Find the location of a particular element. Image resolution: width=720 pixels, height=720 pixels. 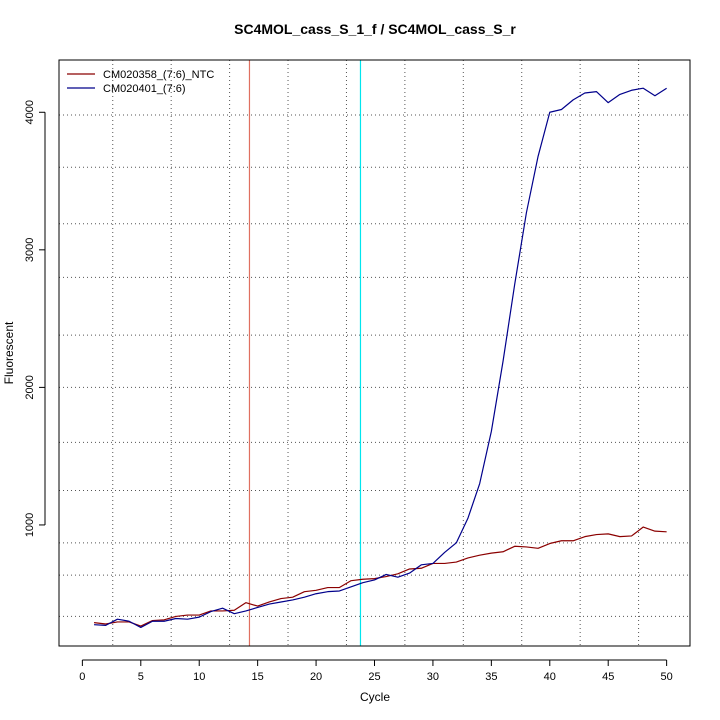

y-tick-label: 1000 is located at coordinates (30, 525).